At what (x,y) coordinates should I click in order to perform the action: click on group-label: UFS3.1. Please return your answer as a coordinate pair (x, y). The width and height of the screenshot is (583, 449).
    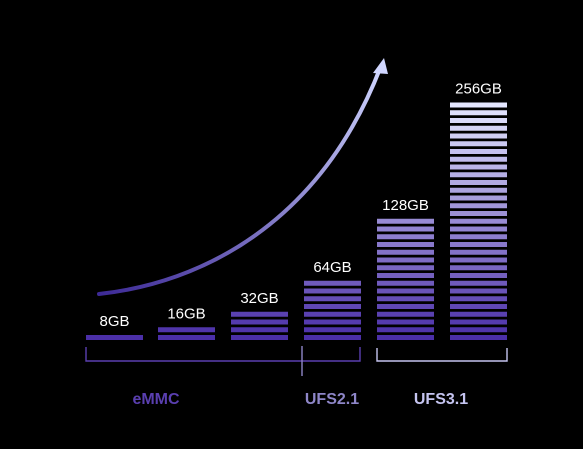
    Looking at the image, I should click on (441, 399).